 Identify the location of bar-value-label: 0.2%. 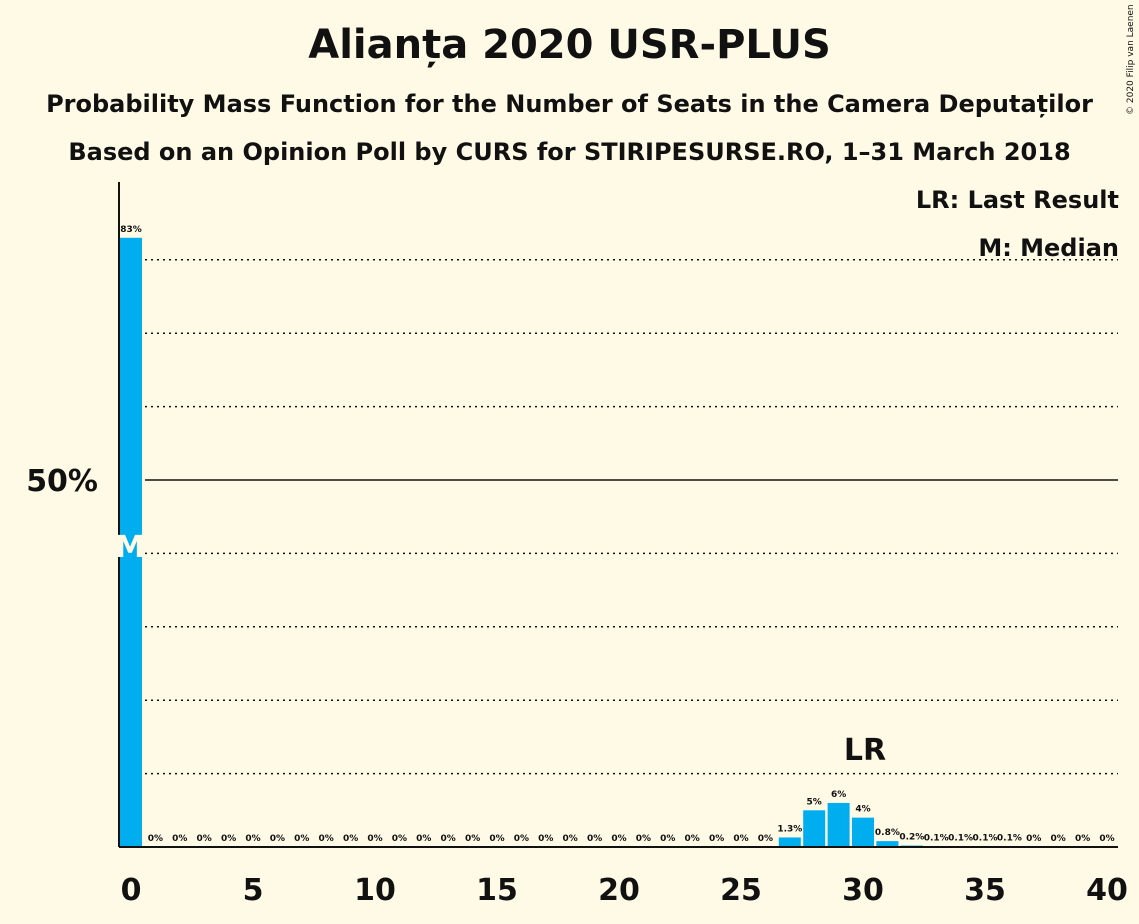
(911, 838).